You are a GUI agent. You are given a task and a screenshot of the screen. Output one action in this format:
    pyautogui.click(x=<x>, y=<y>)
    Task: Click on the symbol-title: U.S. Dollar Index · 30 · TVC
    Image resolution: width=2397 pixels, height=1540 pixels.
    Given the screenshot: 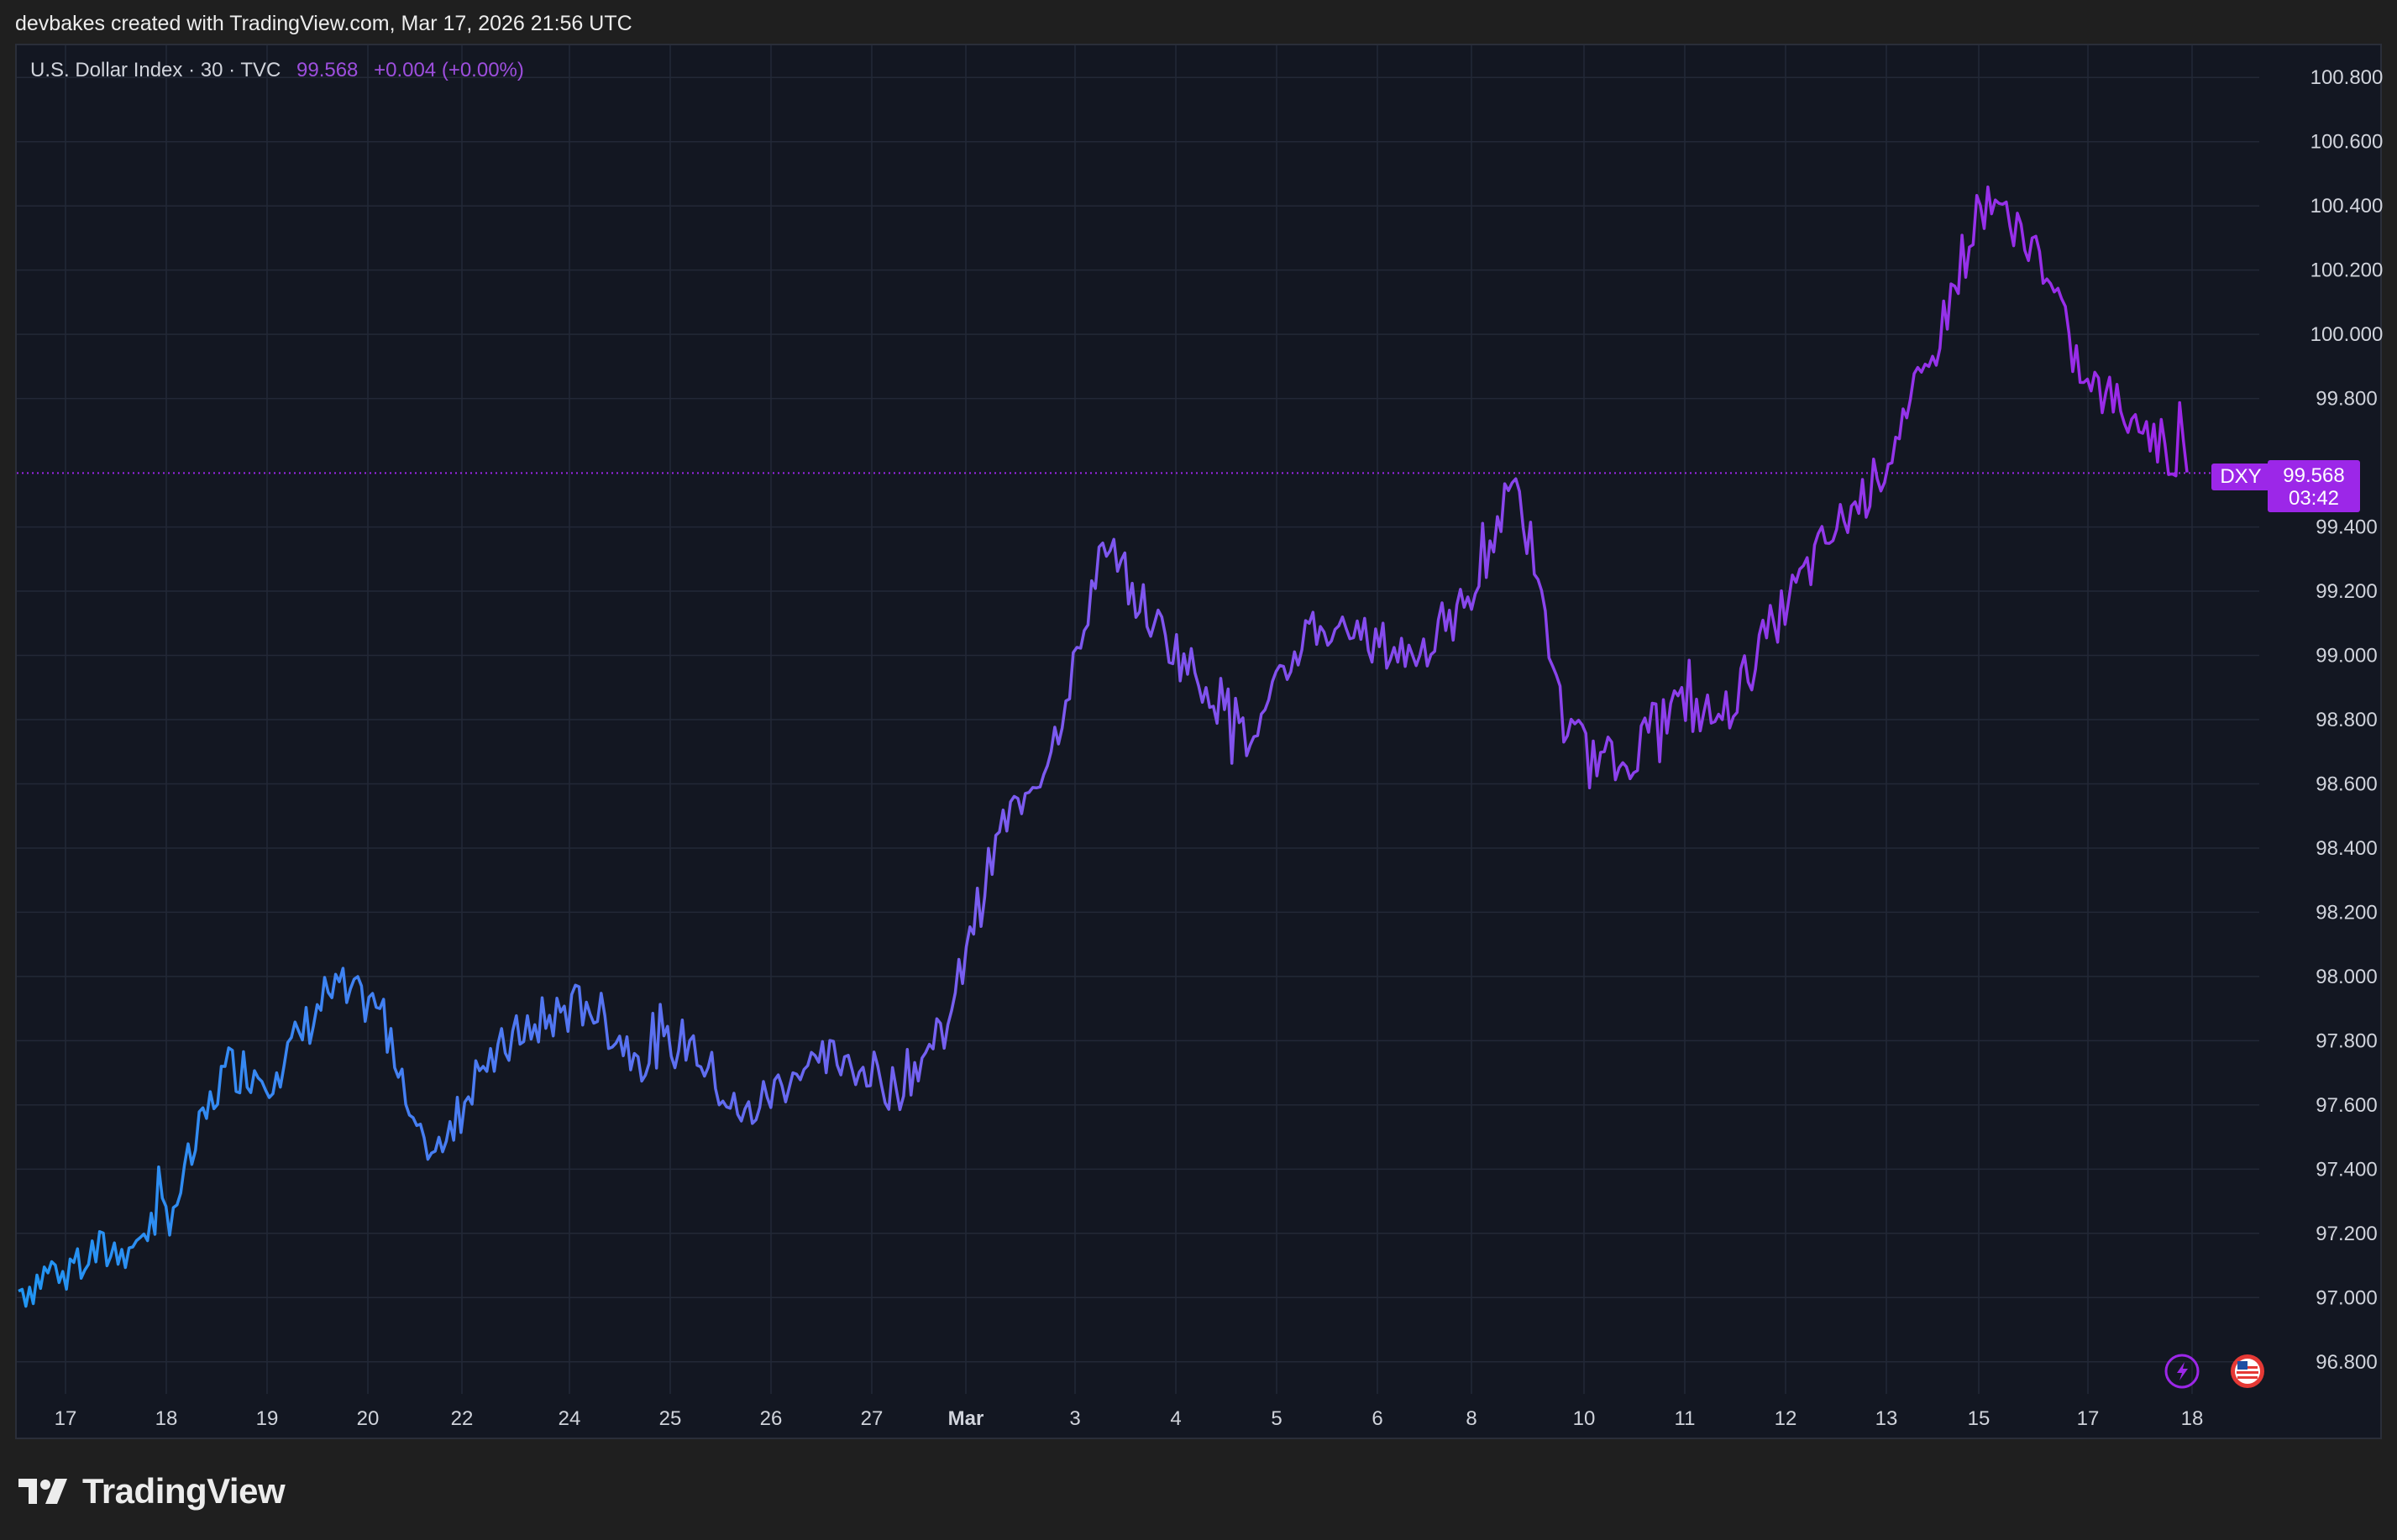 What is the action you would take?
    pyautogui.click(x=155, y=70)
    